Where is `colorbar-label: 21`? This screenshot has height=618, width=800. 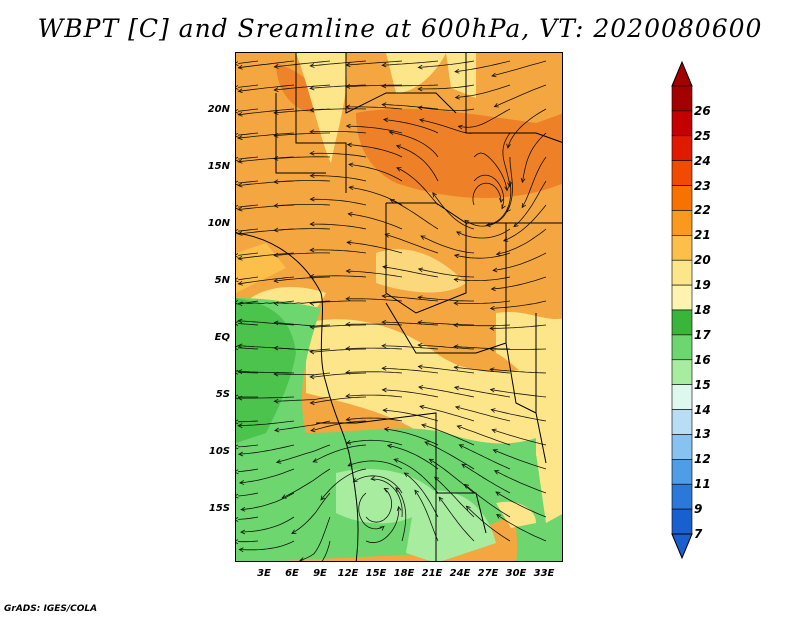
colorbar-label: 21 is located at coordinates (702, 235).